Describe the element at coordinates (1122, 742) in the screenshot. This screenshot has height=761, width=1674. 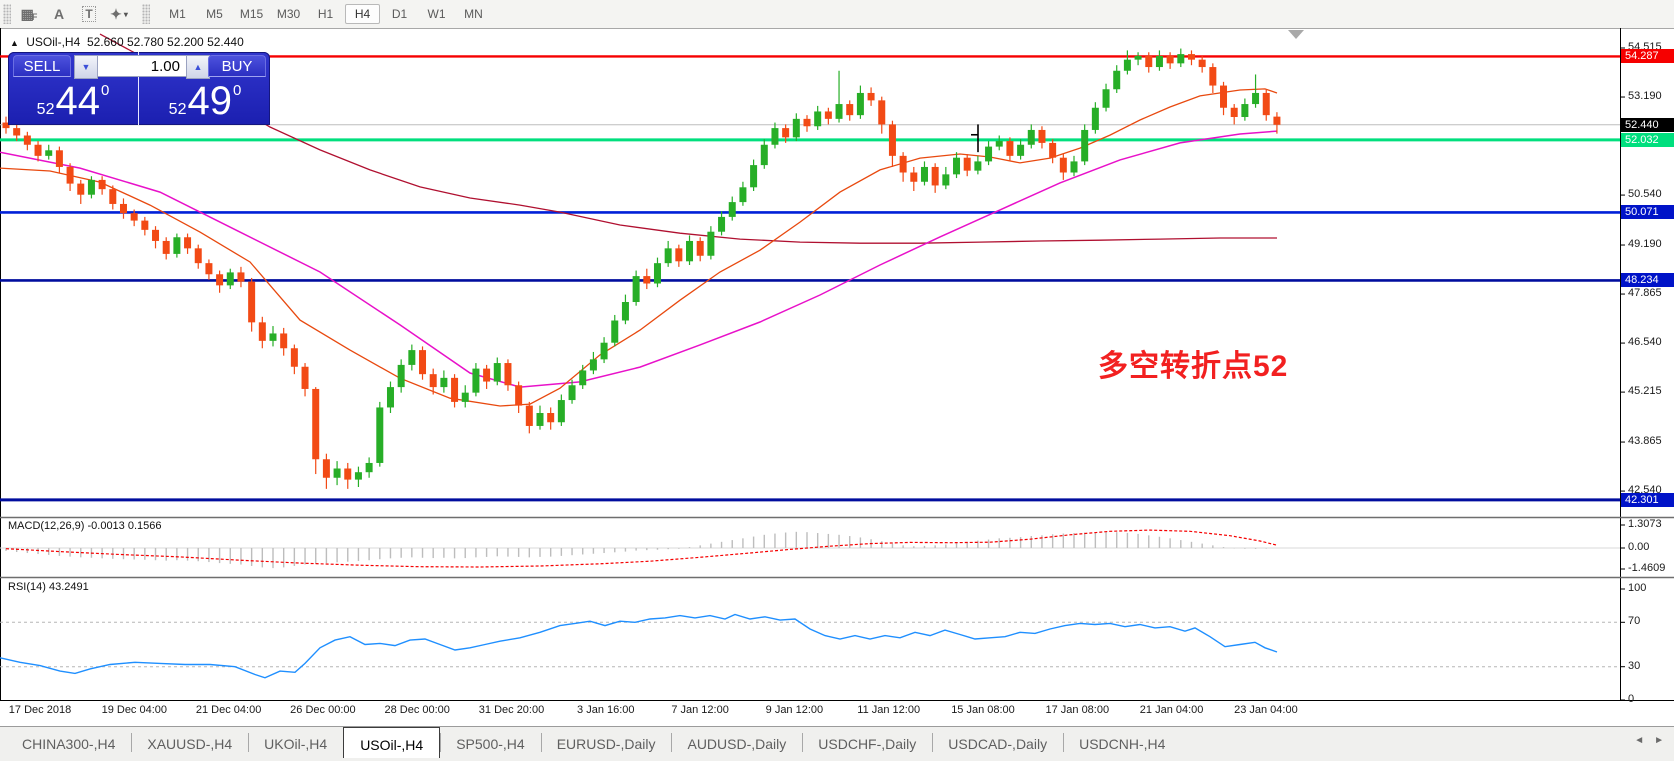
I see `chart-tab-usdcnhh4: USDCNH-,H4` at that location.